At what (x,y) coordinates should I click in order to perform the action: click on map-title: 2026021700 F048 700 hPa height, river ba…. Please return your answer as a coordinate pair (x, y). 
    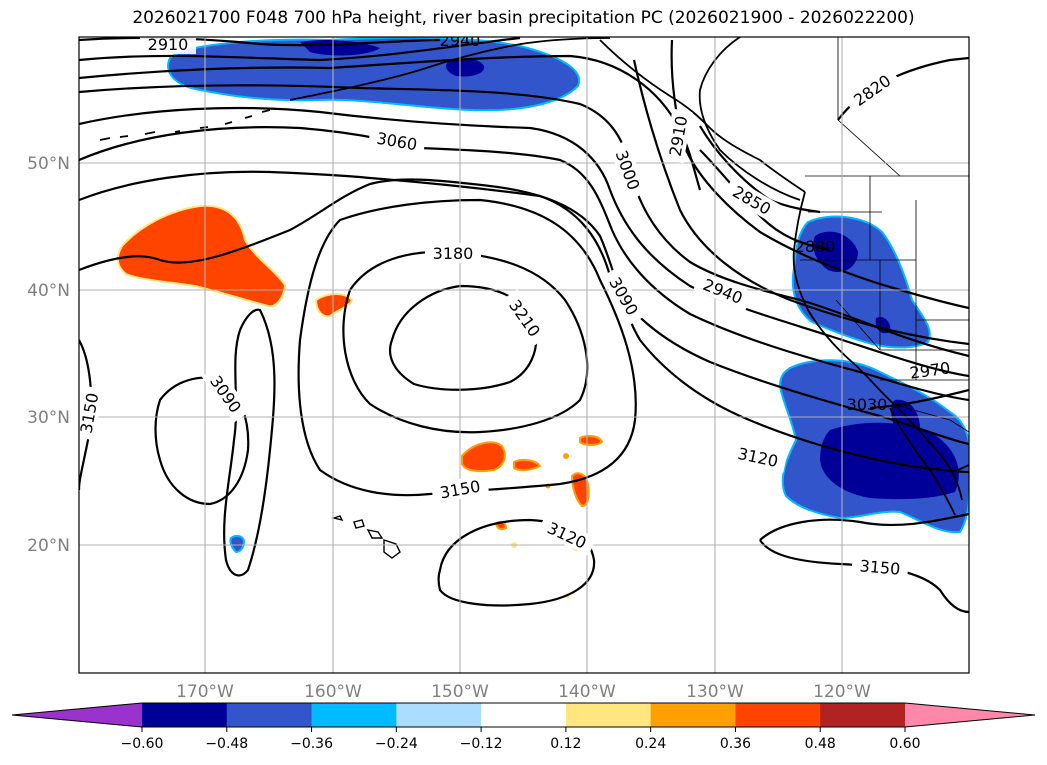
    Looking at the image, I should click on (523, 18).